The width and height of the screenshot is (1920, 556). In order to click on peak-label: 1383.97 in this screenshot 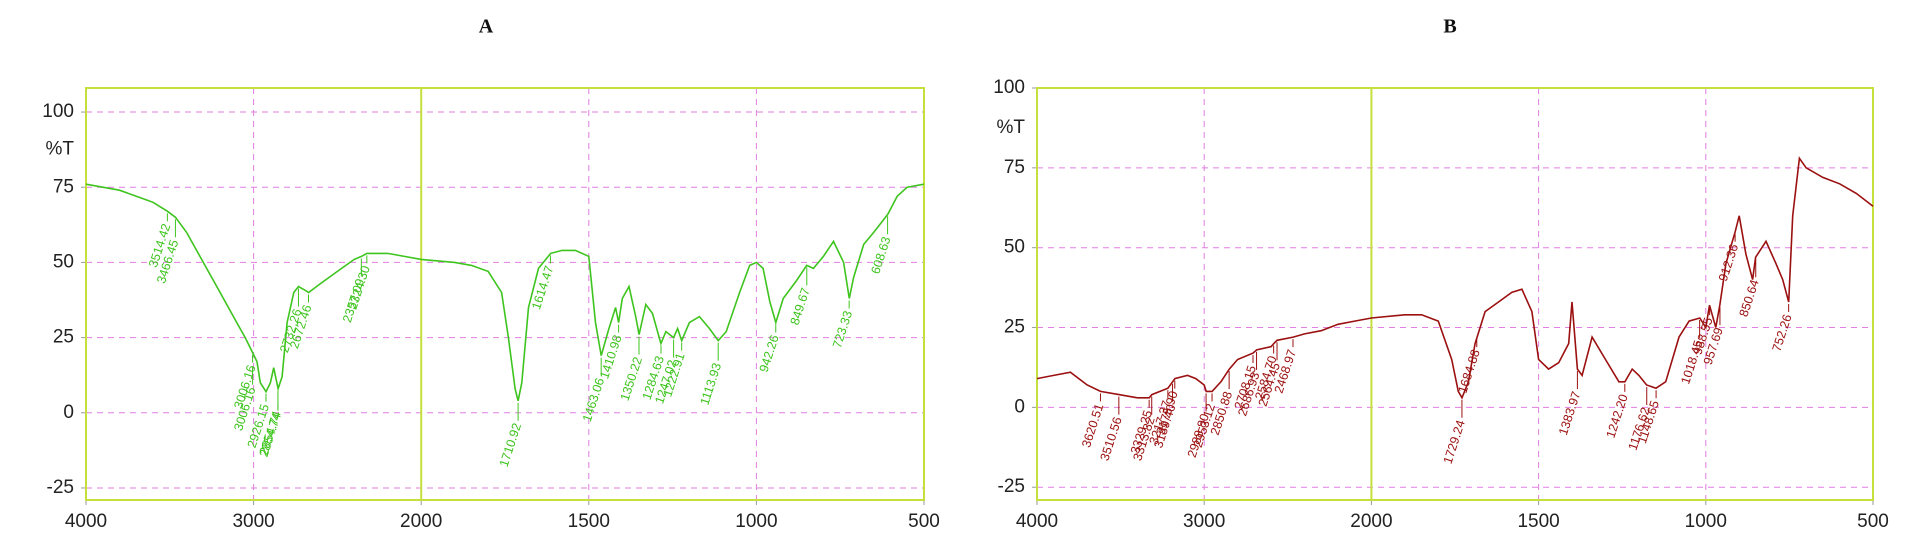, I will do `click(1569, 413)`.